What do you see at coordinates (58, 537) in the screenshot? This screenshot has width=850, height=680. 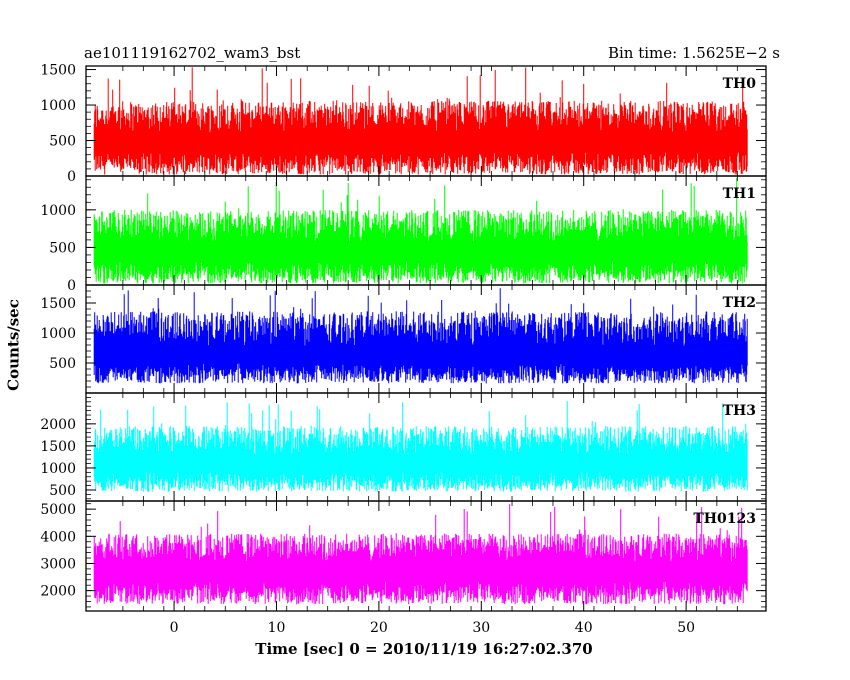 I see `y-tick-label: 4000` at bounding box center [58, 537].